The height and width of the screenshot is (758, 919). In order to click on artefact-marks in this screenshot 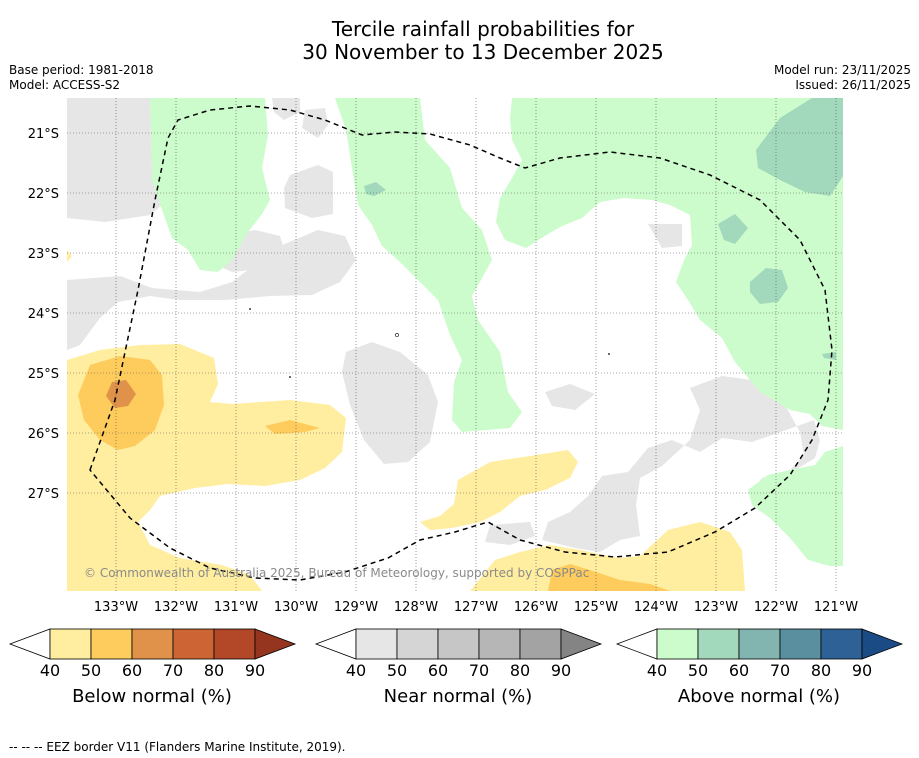, I will do `click(429, 343)`.